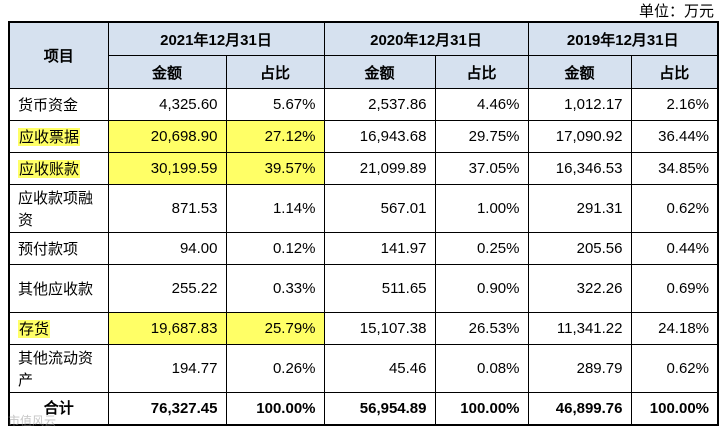 This screenshot has width=724, height=433. I want to click on amount-cell: 20,698.90, so click(167, 136).